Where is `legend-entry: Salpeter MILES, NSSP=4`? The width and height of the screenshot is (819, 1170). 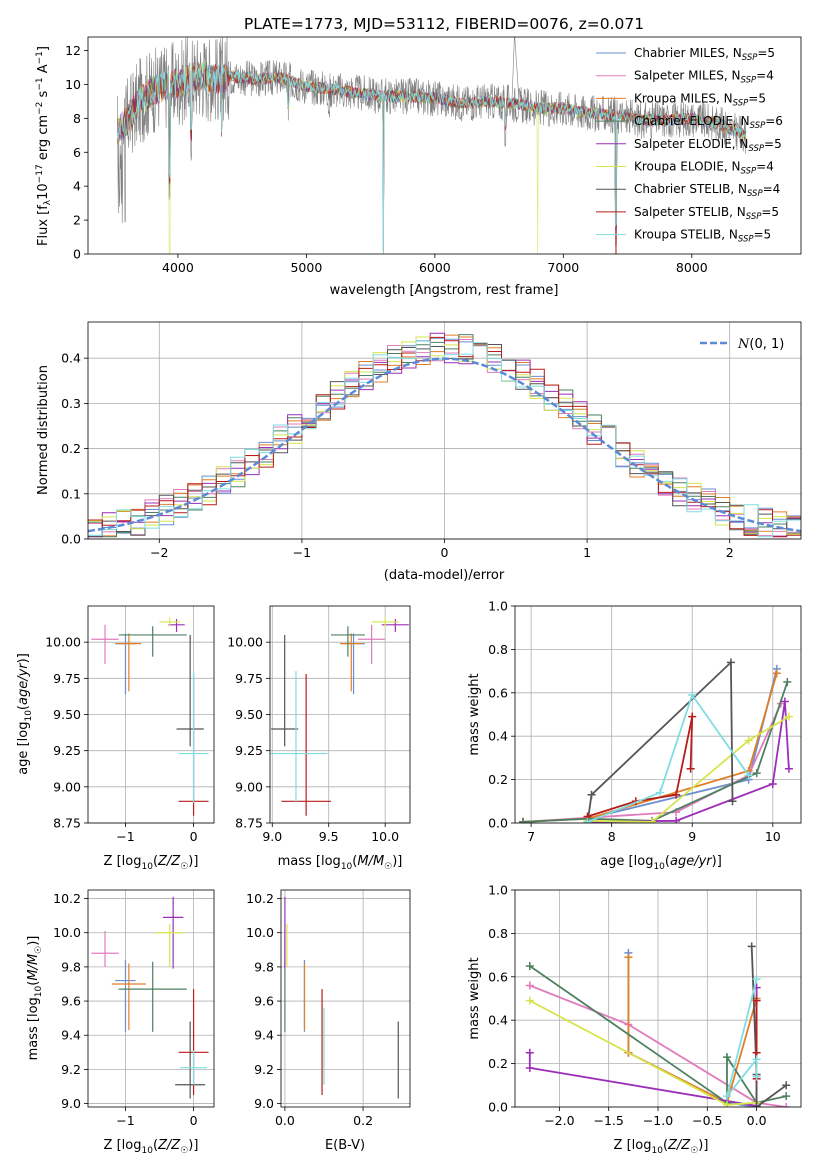 legend-entry: Salpeter MILES, NSSP=4 is located at coordinates (704, 77).